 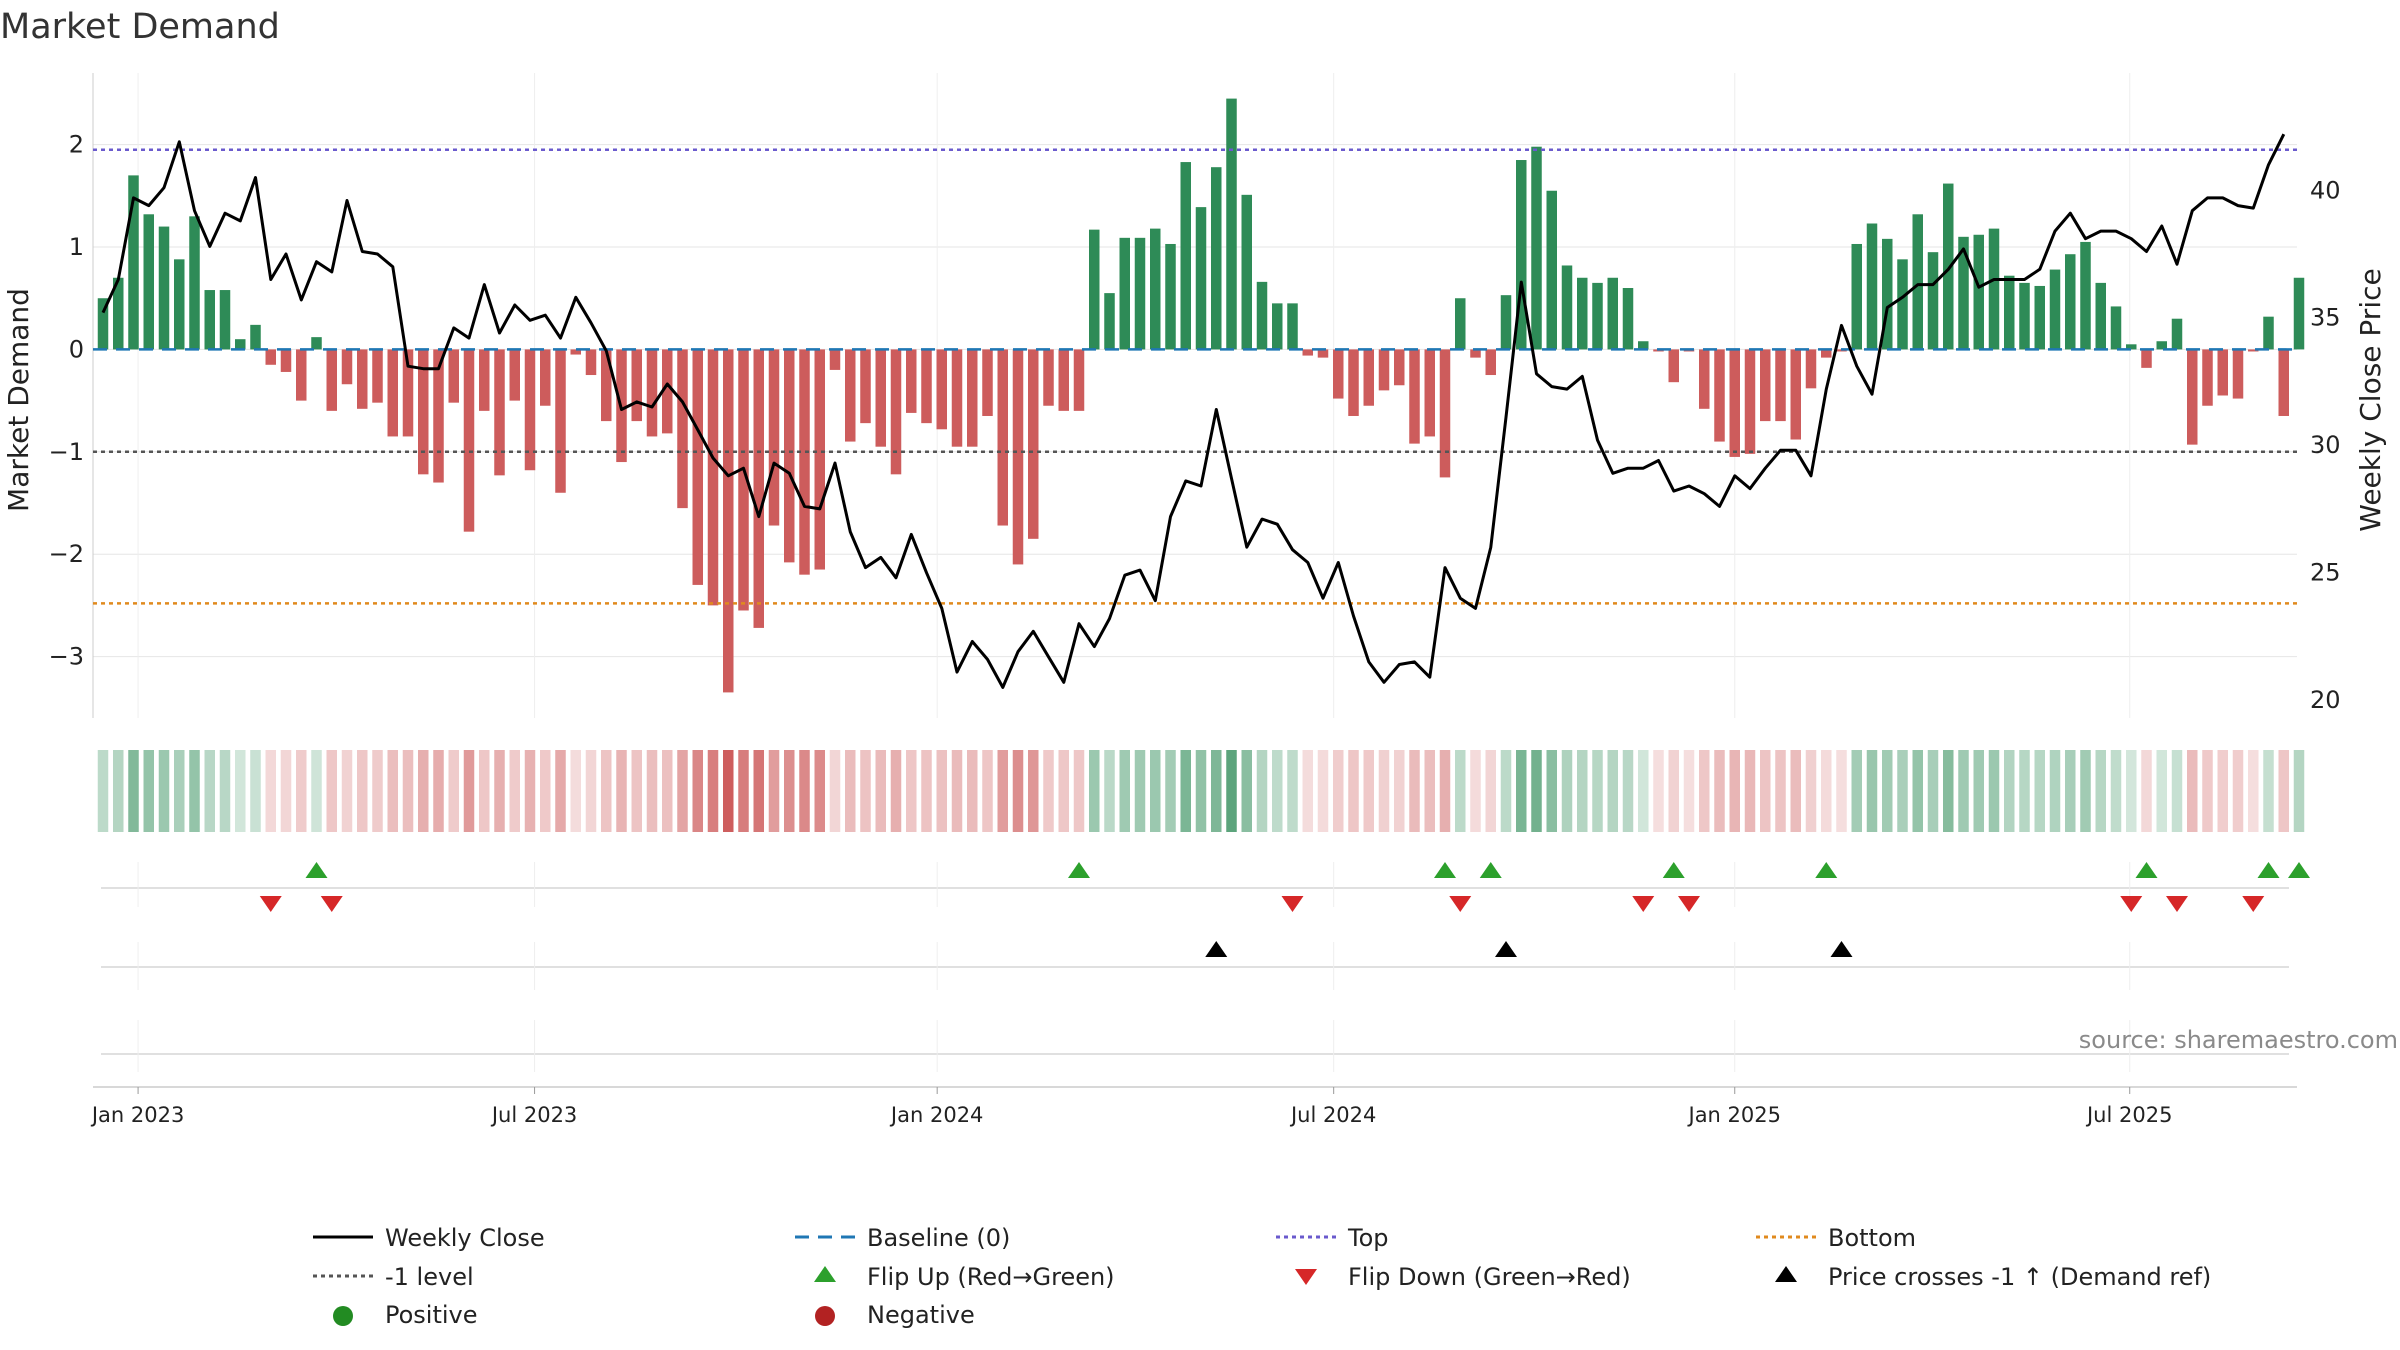 I want to click on right-tick-label: 25, so click(x=2325, y=573).